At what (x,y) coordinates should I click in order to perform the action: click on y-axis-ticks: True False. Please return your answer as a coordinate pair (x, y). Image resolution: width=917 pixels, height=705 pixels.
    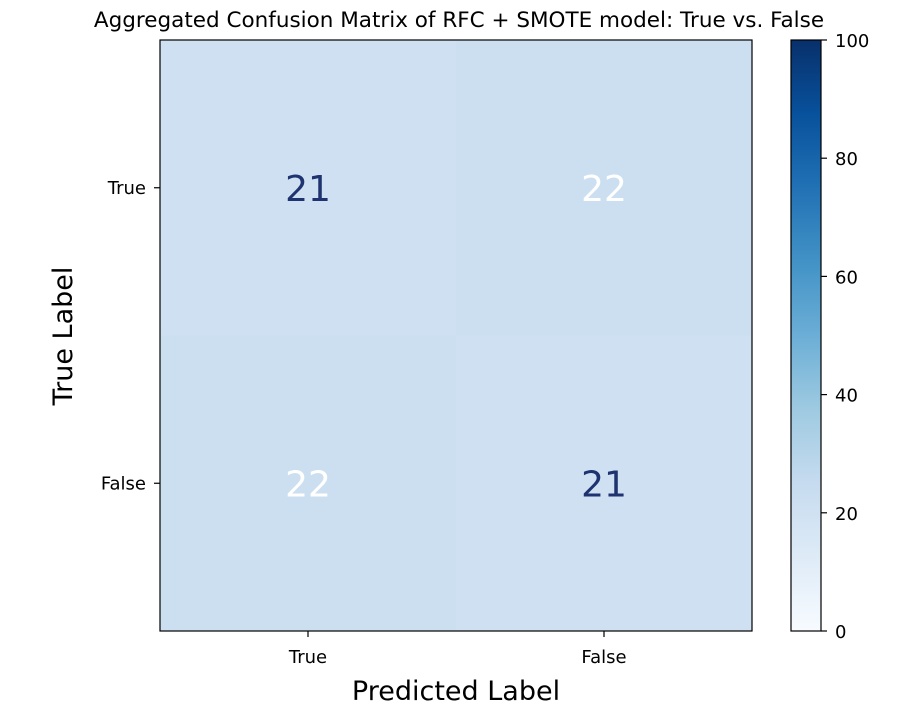
    Looking at the image, I should click on (130, 336).